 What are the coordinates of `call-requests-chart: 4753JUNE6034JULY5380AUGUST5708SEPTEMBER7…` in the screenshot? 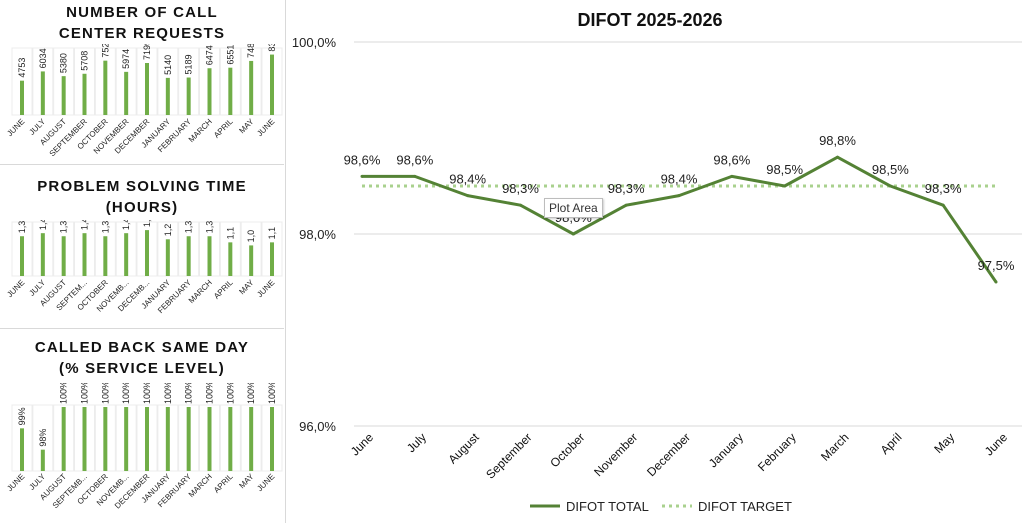 It's located at (144, 101).